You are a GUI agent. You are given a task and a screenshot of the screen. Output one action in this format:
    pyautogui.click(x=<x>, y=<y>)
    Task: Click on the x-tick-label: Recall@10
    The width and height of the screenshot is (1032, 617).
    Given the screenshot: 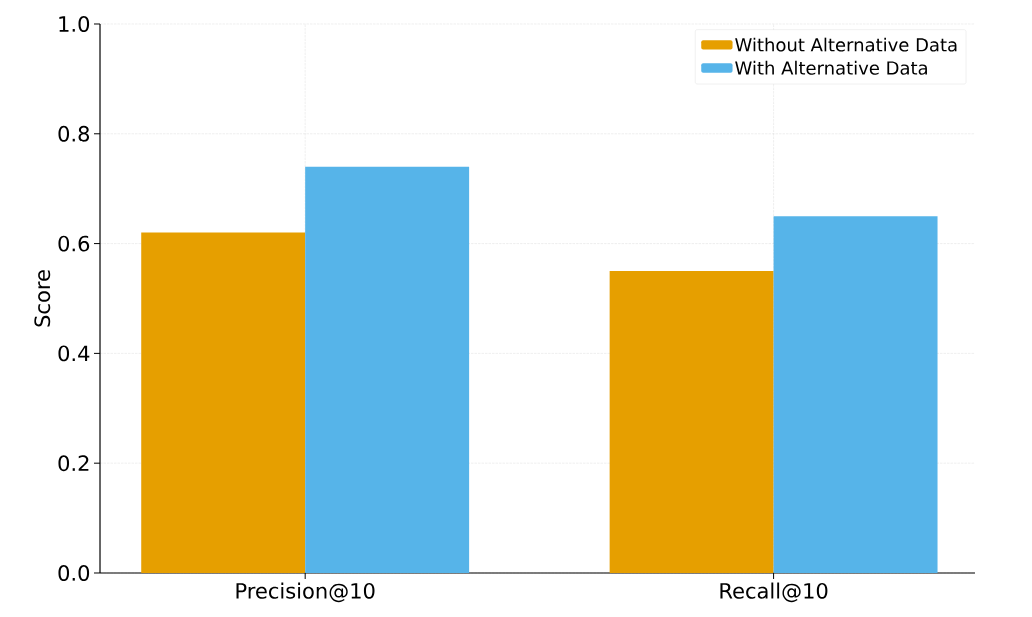 What is the action you would take?
    pyautogui.click(x=774, y=592)
    